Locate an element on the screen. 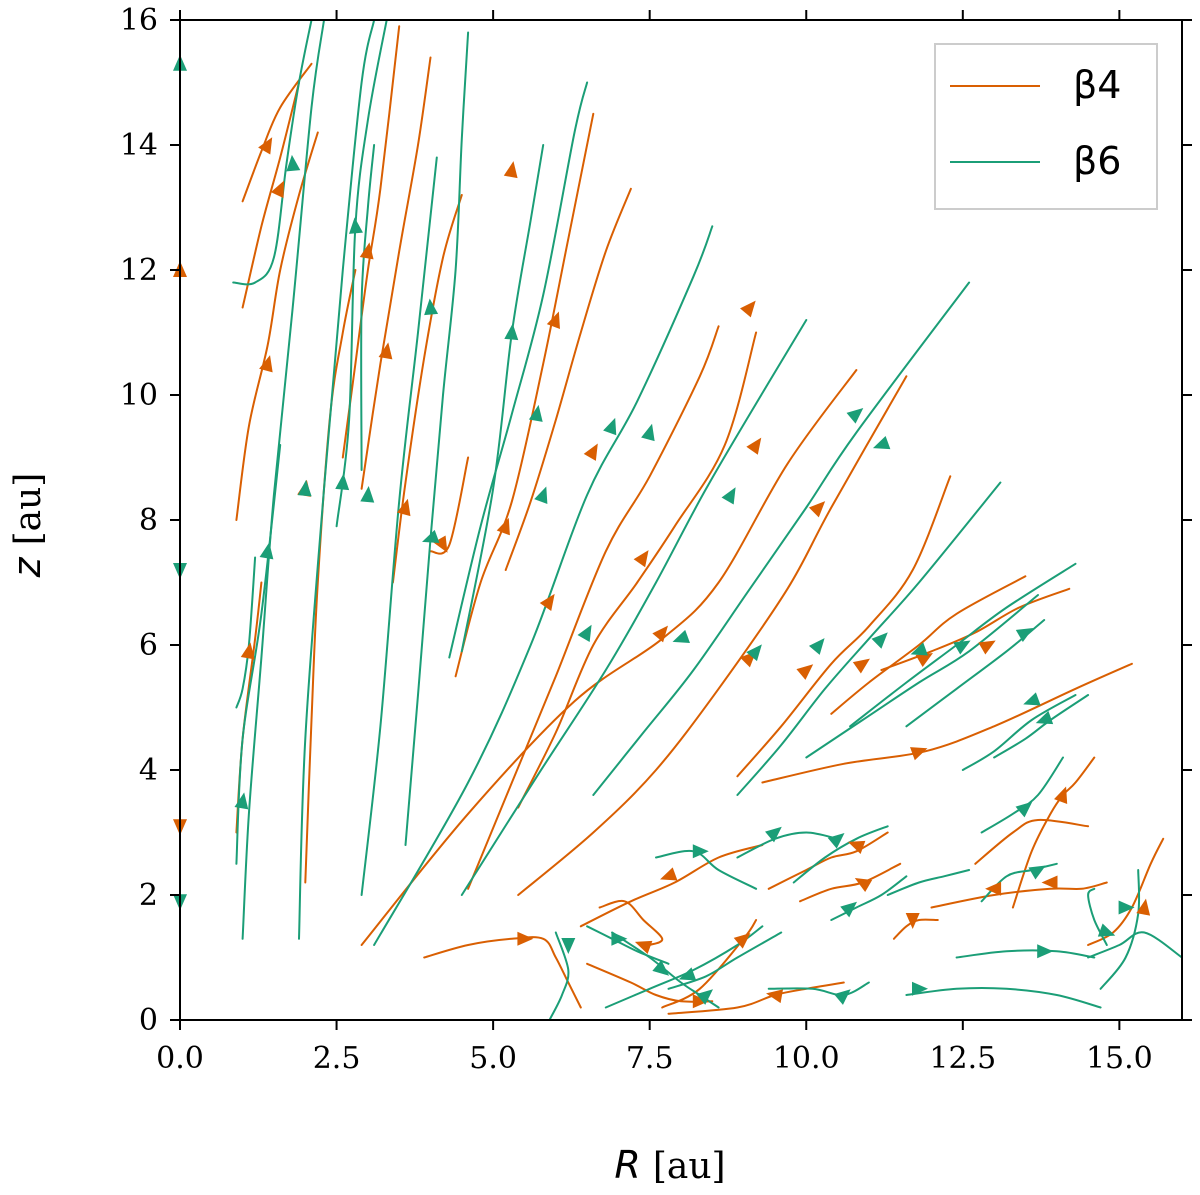 The width and height of the screenshot is (1200, 1195). x-tick-label: 10.0 is located at coordinates (806, 1058).